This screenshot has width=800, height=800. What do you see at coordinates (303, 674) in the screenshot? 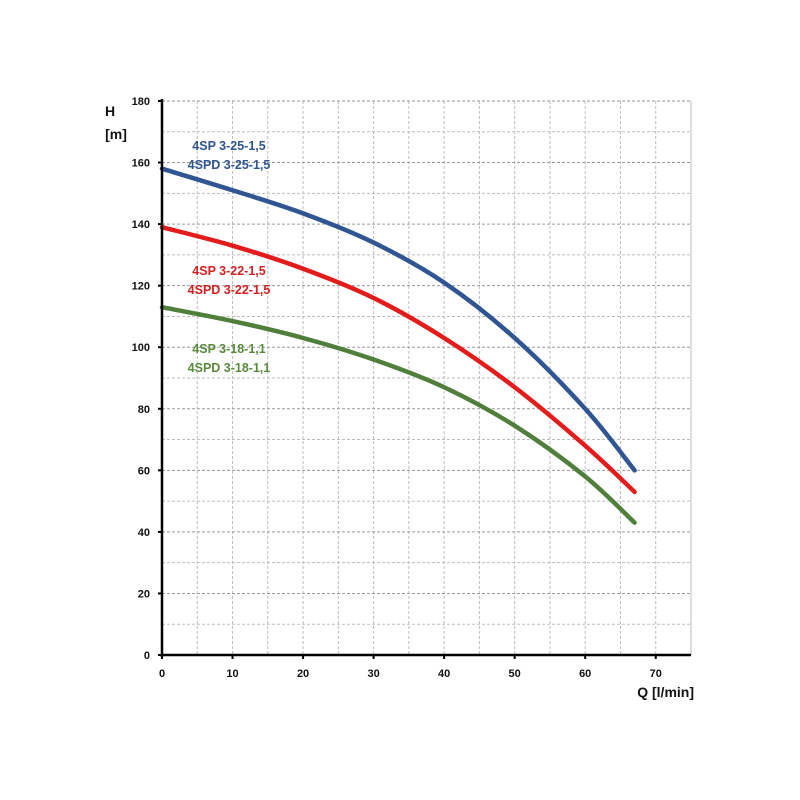
I see `x-tick-label: 20` at bounding box center [303, 674].